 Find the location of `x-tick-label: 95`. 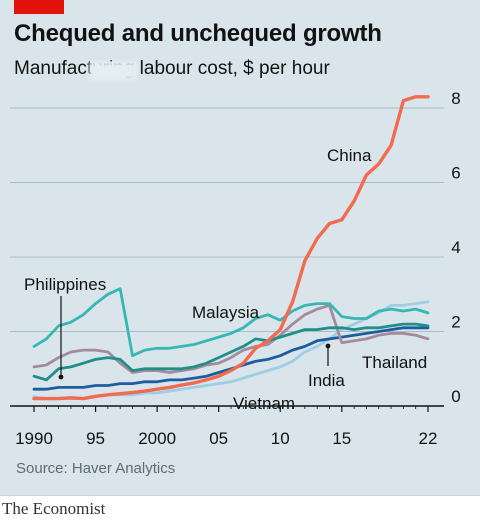

x-tick-label: 95 is located at coordinates (95, 438).